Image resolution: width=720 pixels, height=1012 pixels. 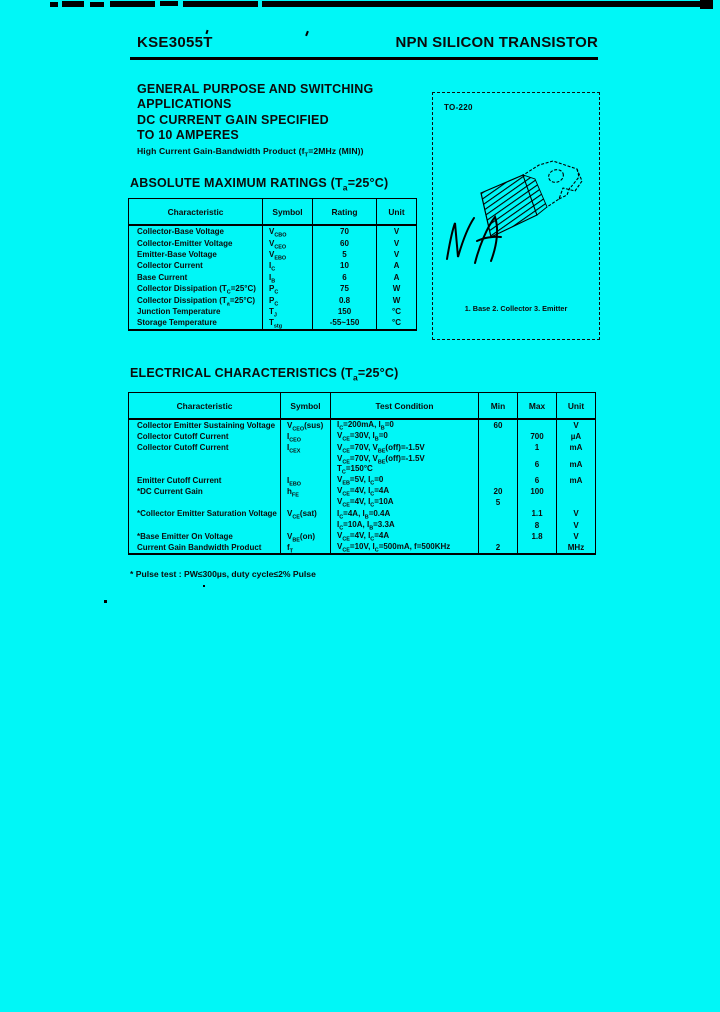 I want to click on column-header-unit: Unit, so click(x=576, y=406).